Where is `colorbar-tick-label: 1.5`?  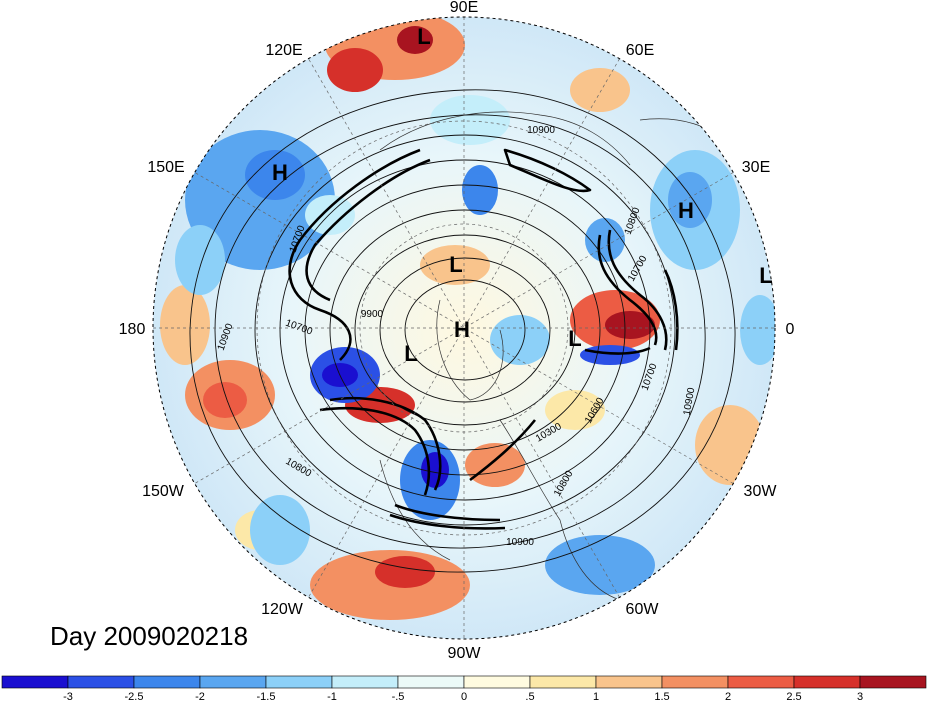 colorbar-tick-label: 1.5 is located at coordinates (661, 696).